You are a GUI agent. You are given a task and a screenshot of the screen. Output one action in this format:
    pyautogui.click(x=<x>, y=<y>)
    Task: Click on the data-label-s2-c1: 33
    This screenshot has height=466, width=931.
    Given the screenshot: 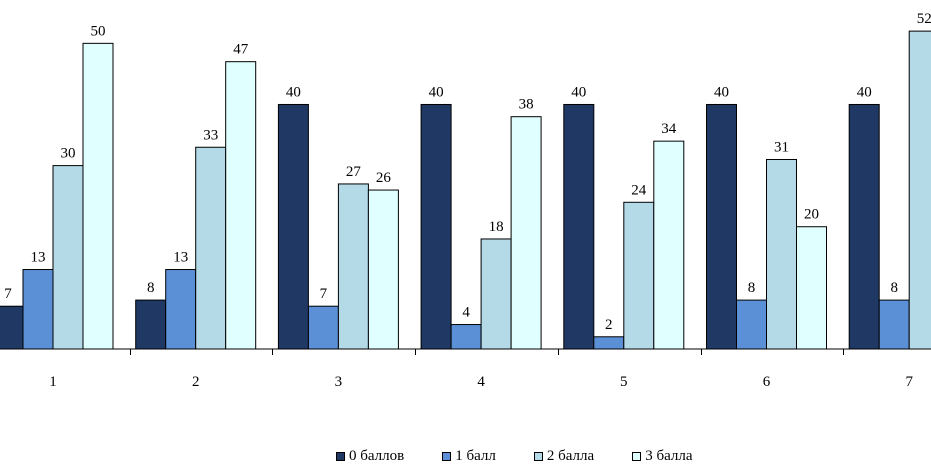 What is the action you would take?
    pyautogui.click(x=210, y=135)
    